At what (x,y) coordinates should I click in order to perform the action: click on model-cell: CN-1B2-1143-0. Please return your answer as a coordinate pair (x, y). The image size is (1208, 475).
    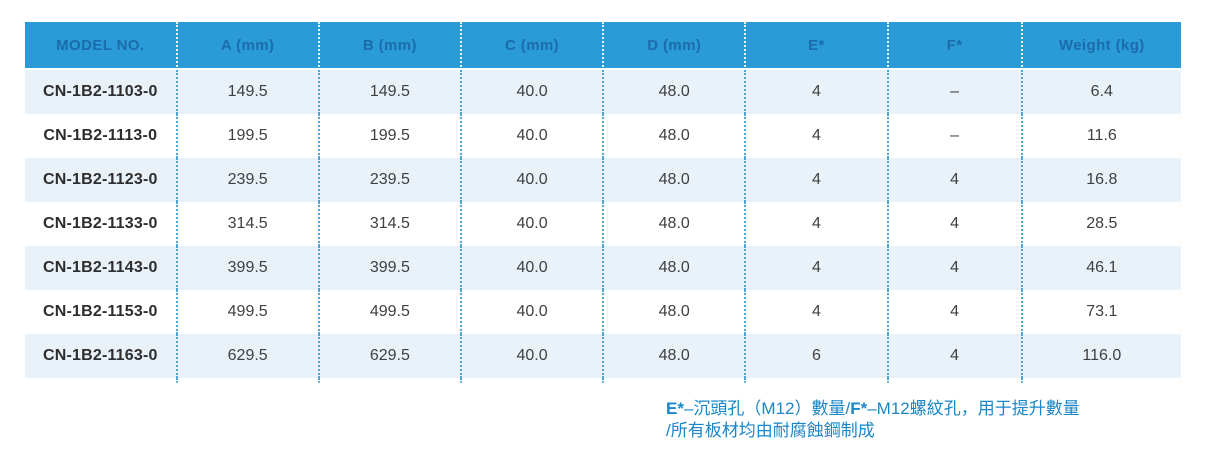
    Looking at the image, I should click on (101, 268).